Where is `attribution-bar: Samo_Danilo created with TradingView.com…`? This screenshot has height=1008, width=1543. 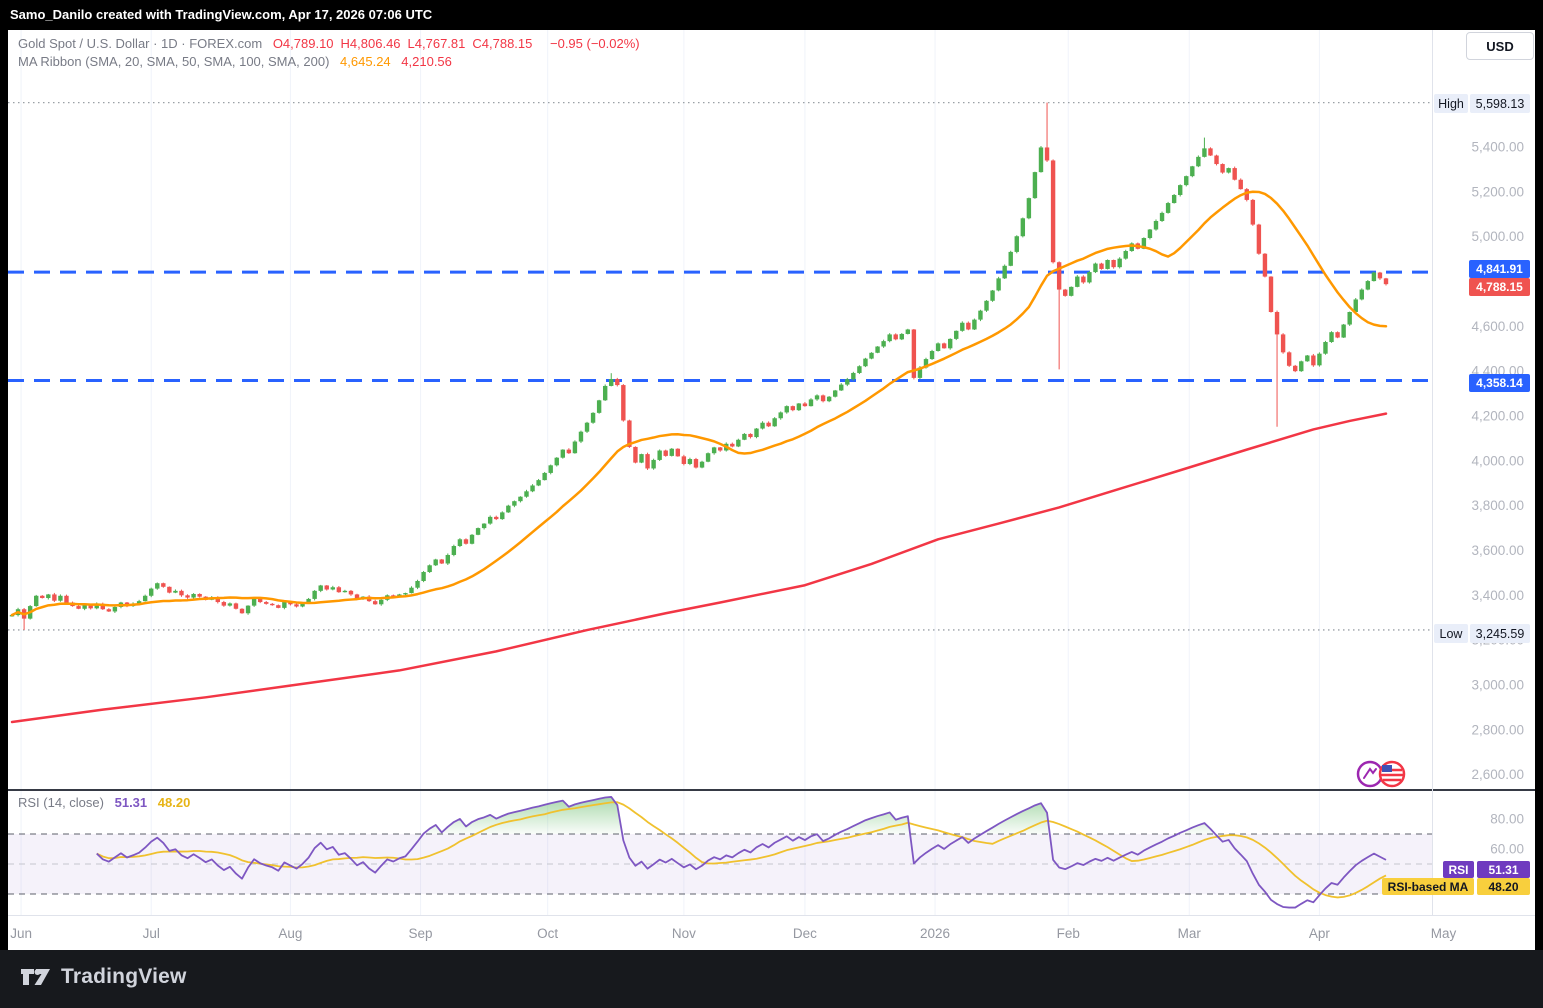
attribution-bar: Samo_Danilo created with TradingView.com… is located at coordinates (771, 15).